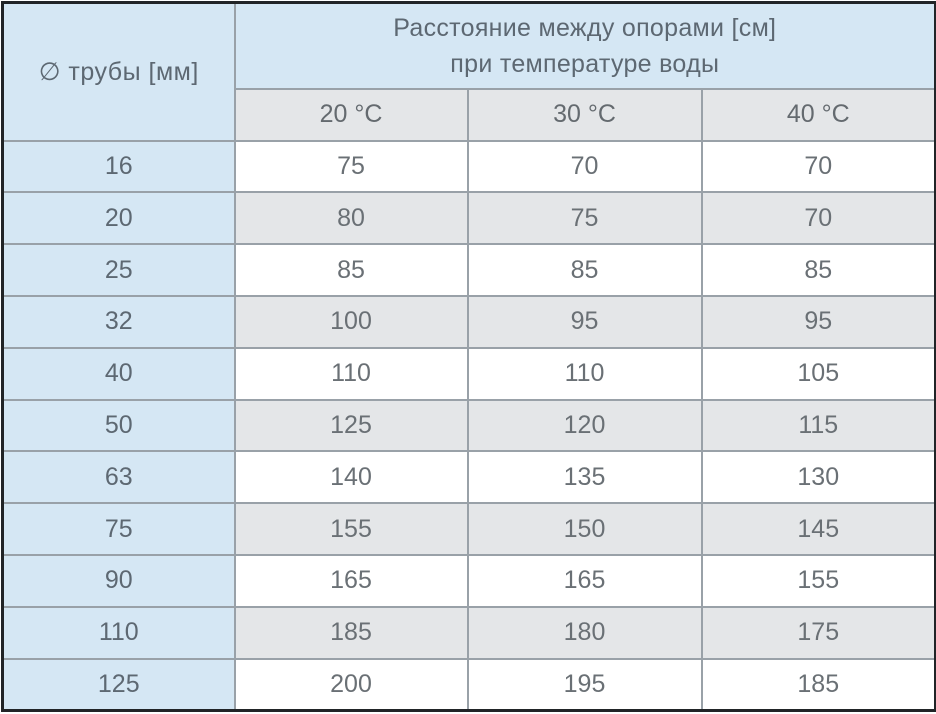 This screenshot has width=936, height=714. I want to click on distance-cell: 100, so click(351, 321).